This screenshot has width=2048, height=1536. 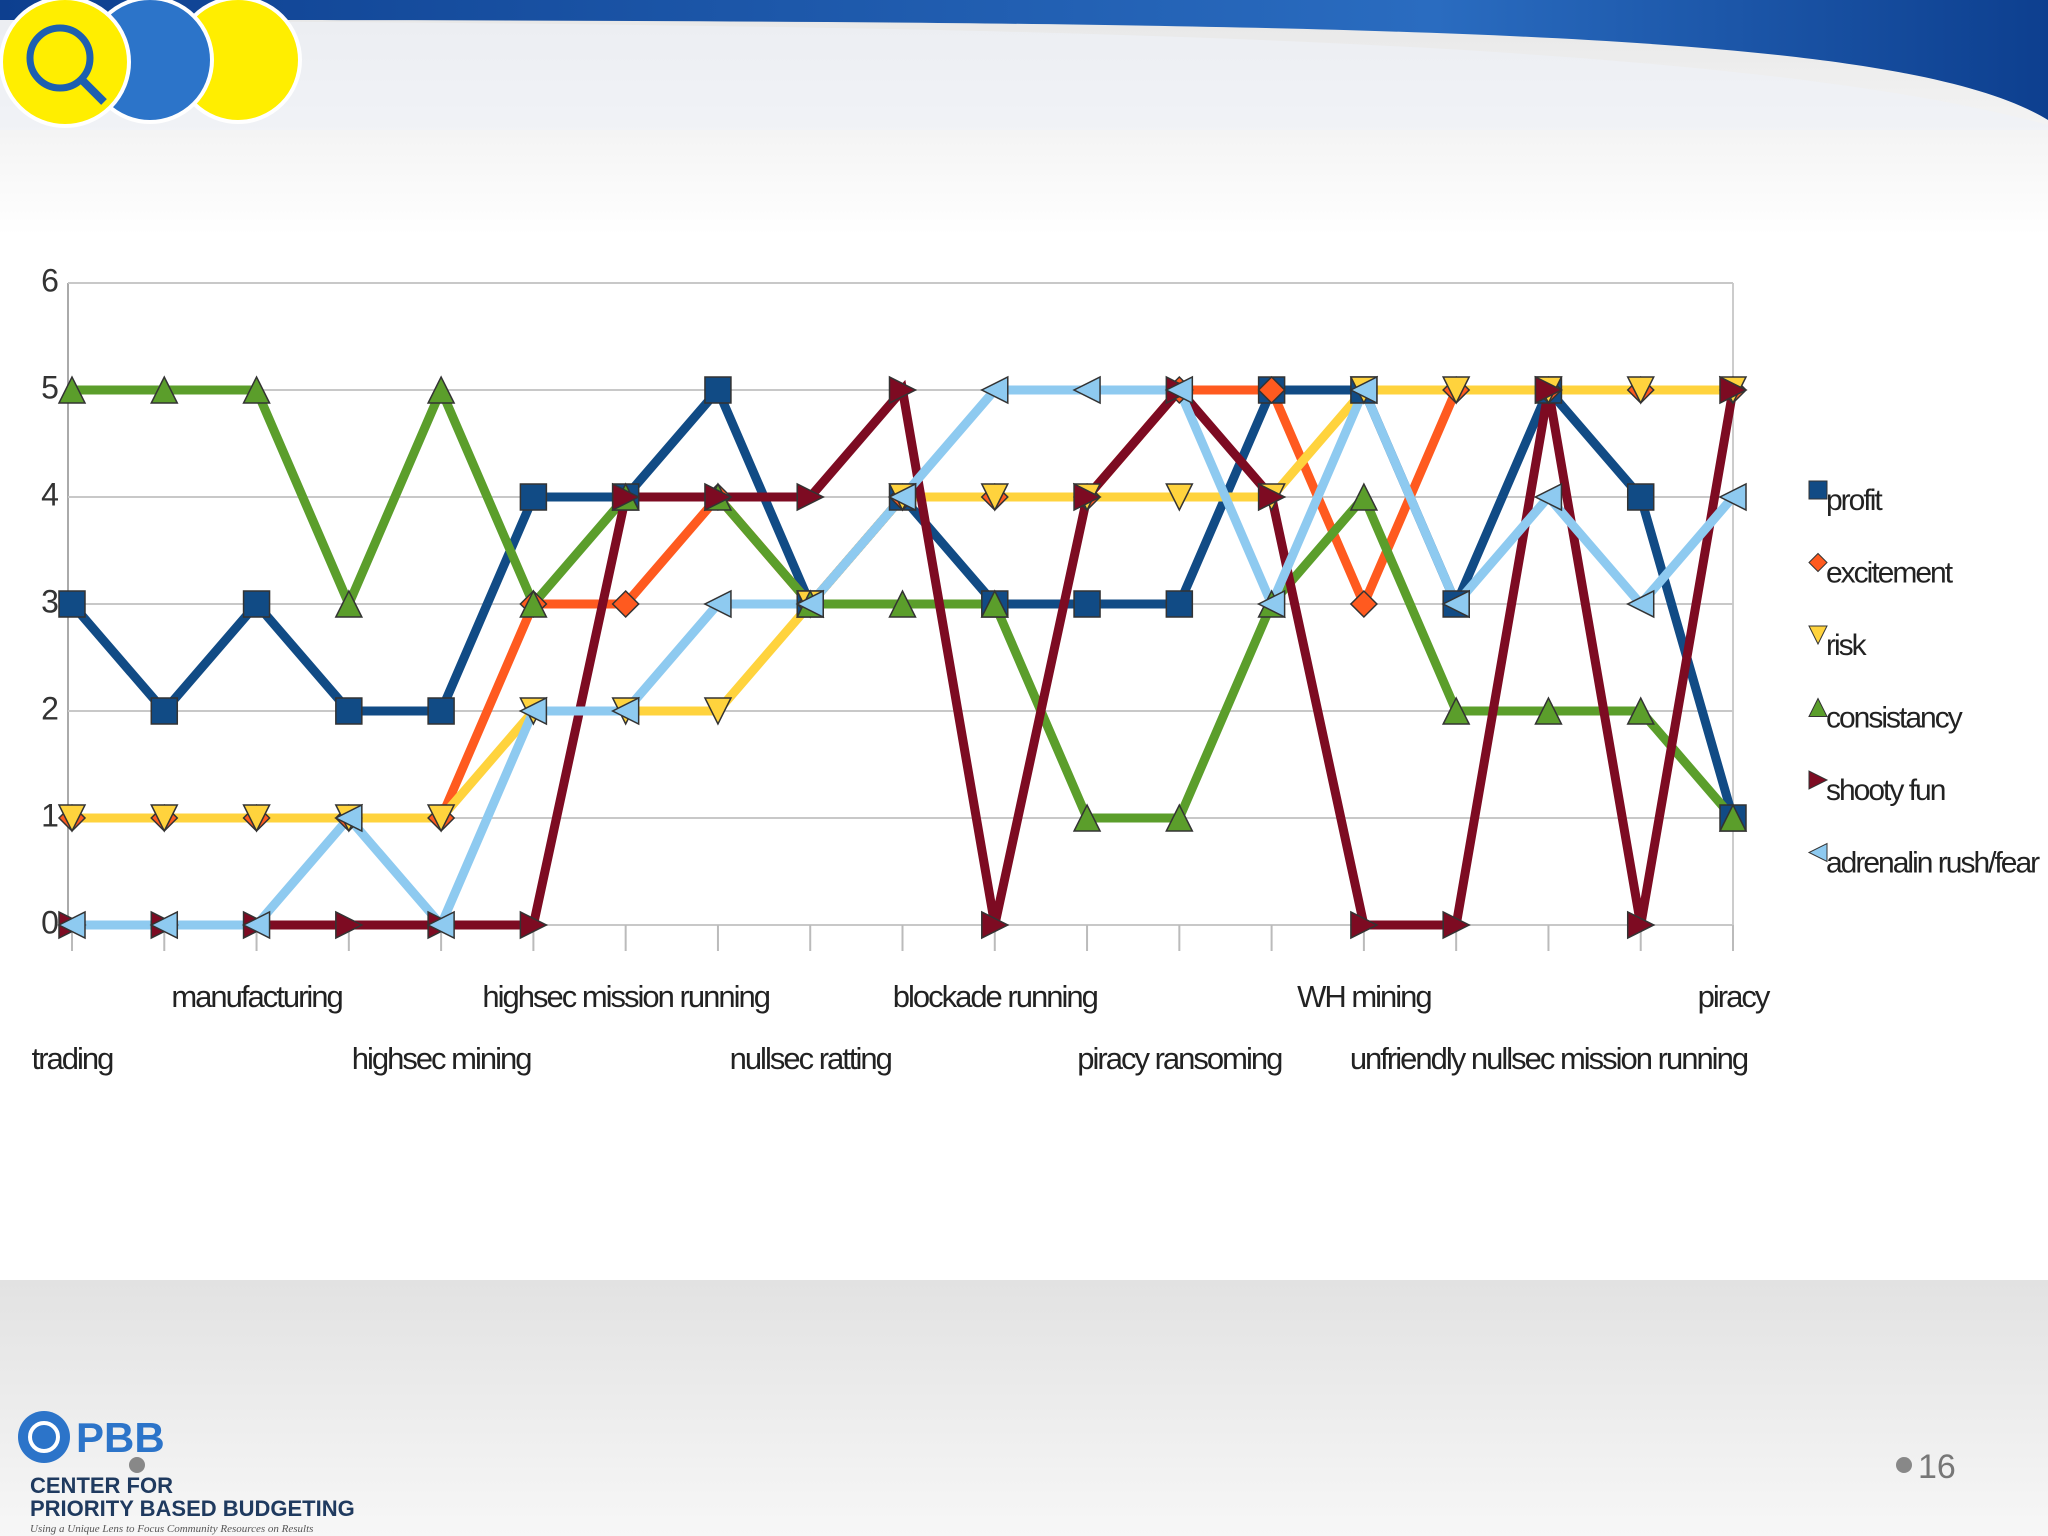 I want to click on x-tick-label: blockade running, so click(x=995, y=996).